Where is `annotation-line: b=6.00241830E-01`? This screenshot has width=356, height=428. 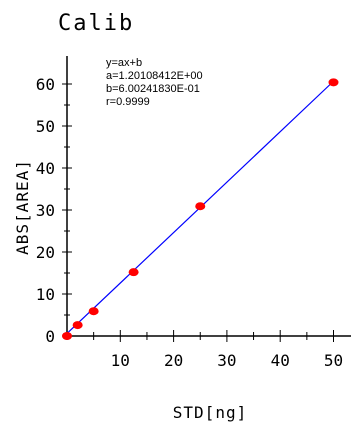 annotation-line: b=6.00241830E-01 is located at coordinates (153, 89).